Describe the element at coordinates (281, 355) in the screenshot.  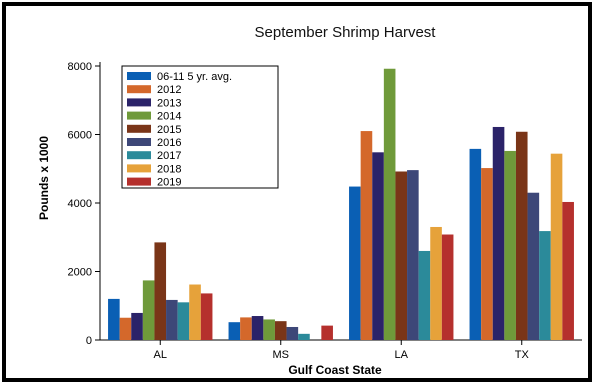
I see `x-tick-label: MS` at that location.